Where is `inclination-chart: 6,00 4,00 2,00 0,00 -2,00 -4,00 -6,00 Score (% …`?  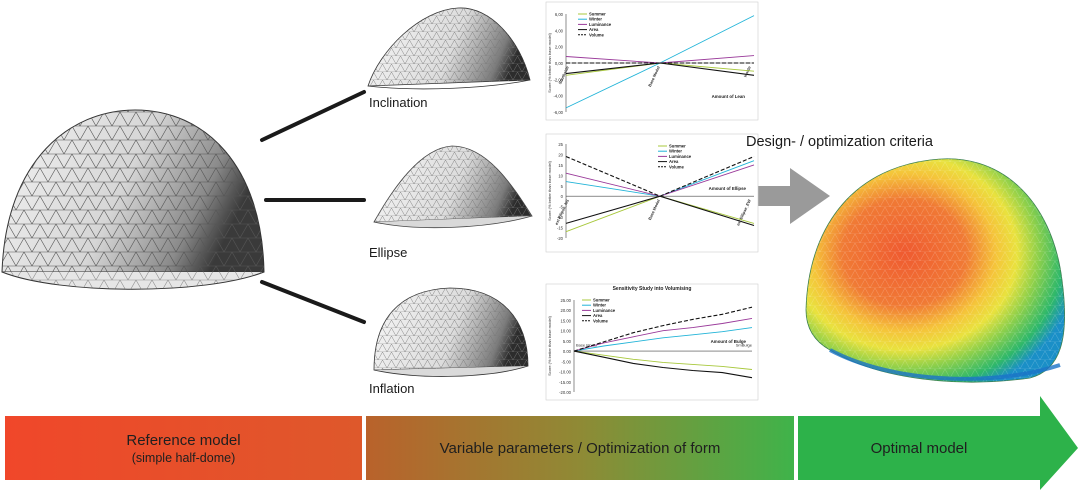 inclination-chart: 6,00 4,00 2,00 0,00 -2,00 -4,00 -6,00 Score (% … is located at coordinates (652, 61).